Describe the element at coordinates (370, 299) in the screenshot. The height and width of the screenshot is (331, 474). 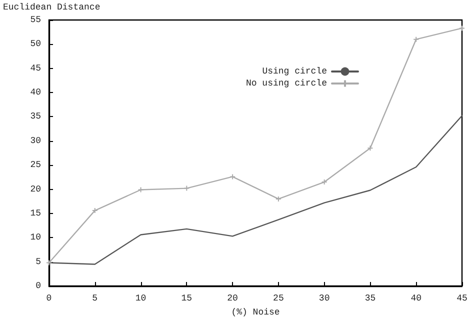
I see `x-tick-label: 35` at that location.